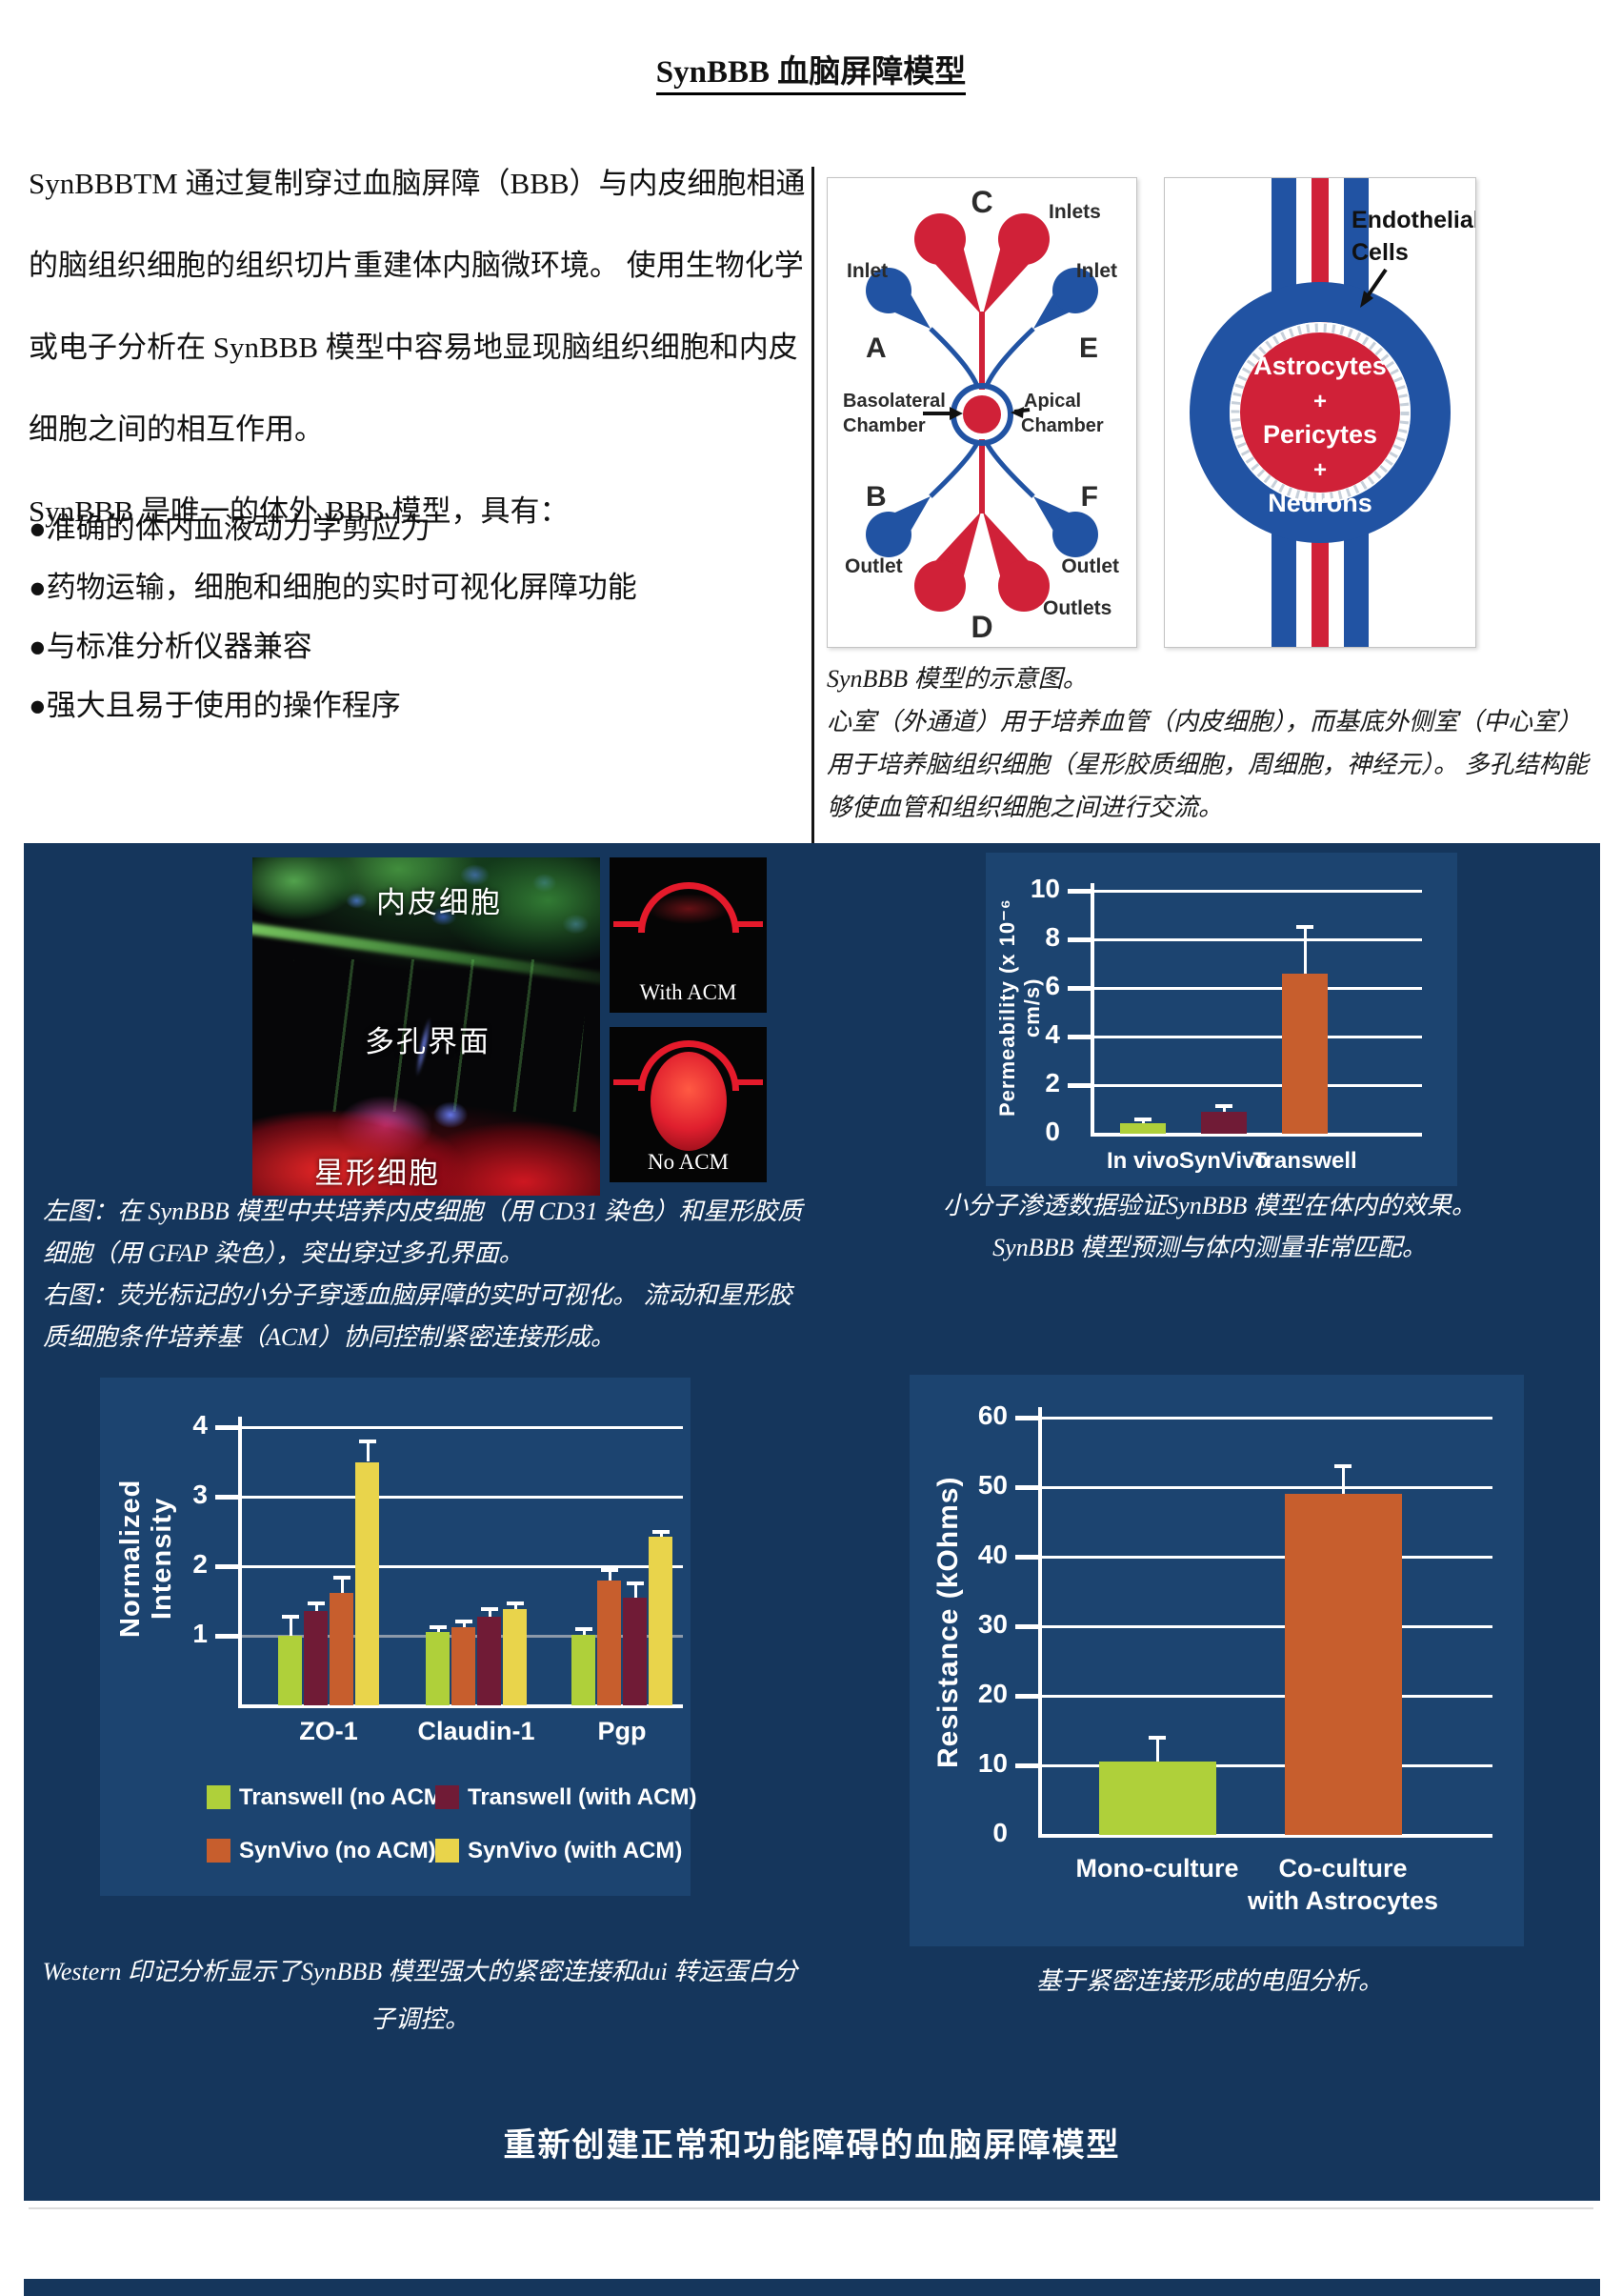  I want to click on y-tick-label: 30, so click(992, 1624).